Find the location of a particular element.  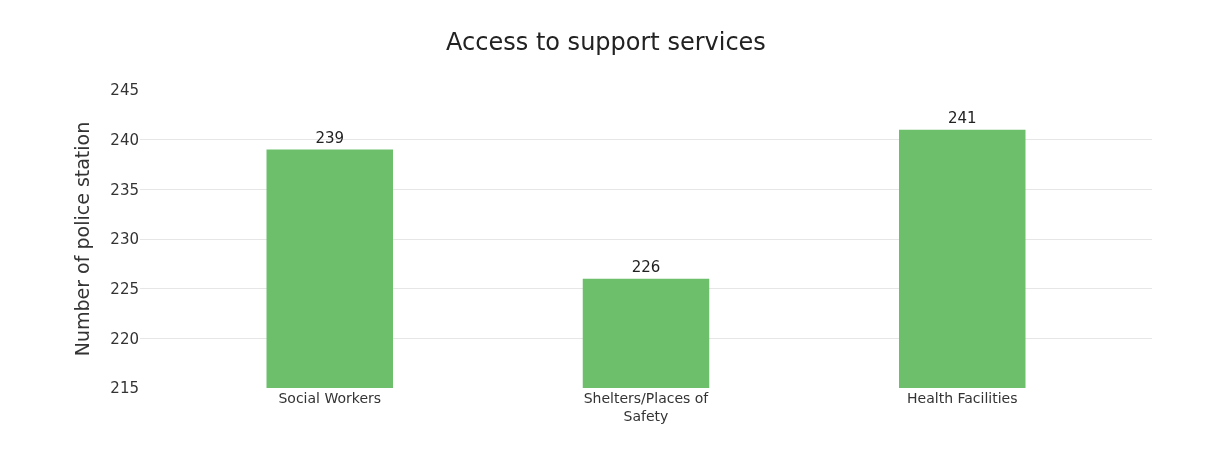

y-tick-label: 245 is located at coordinates (124, 90).